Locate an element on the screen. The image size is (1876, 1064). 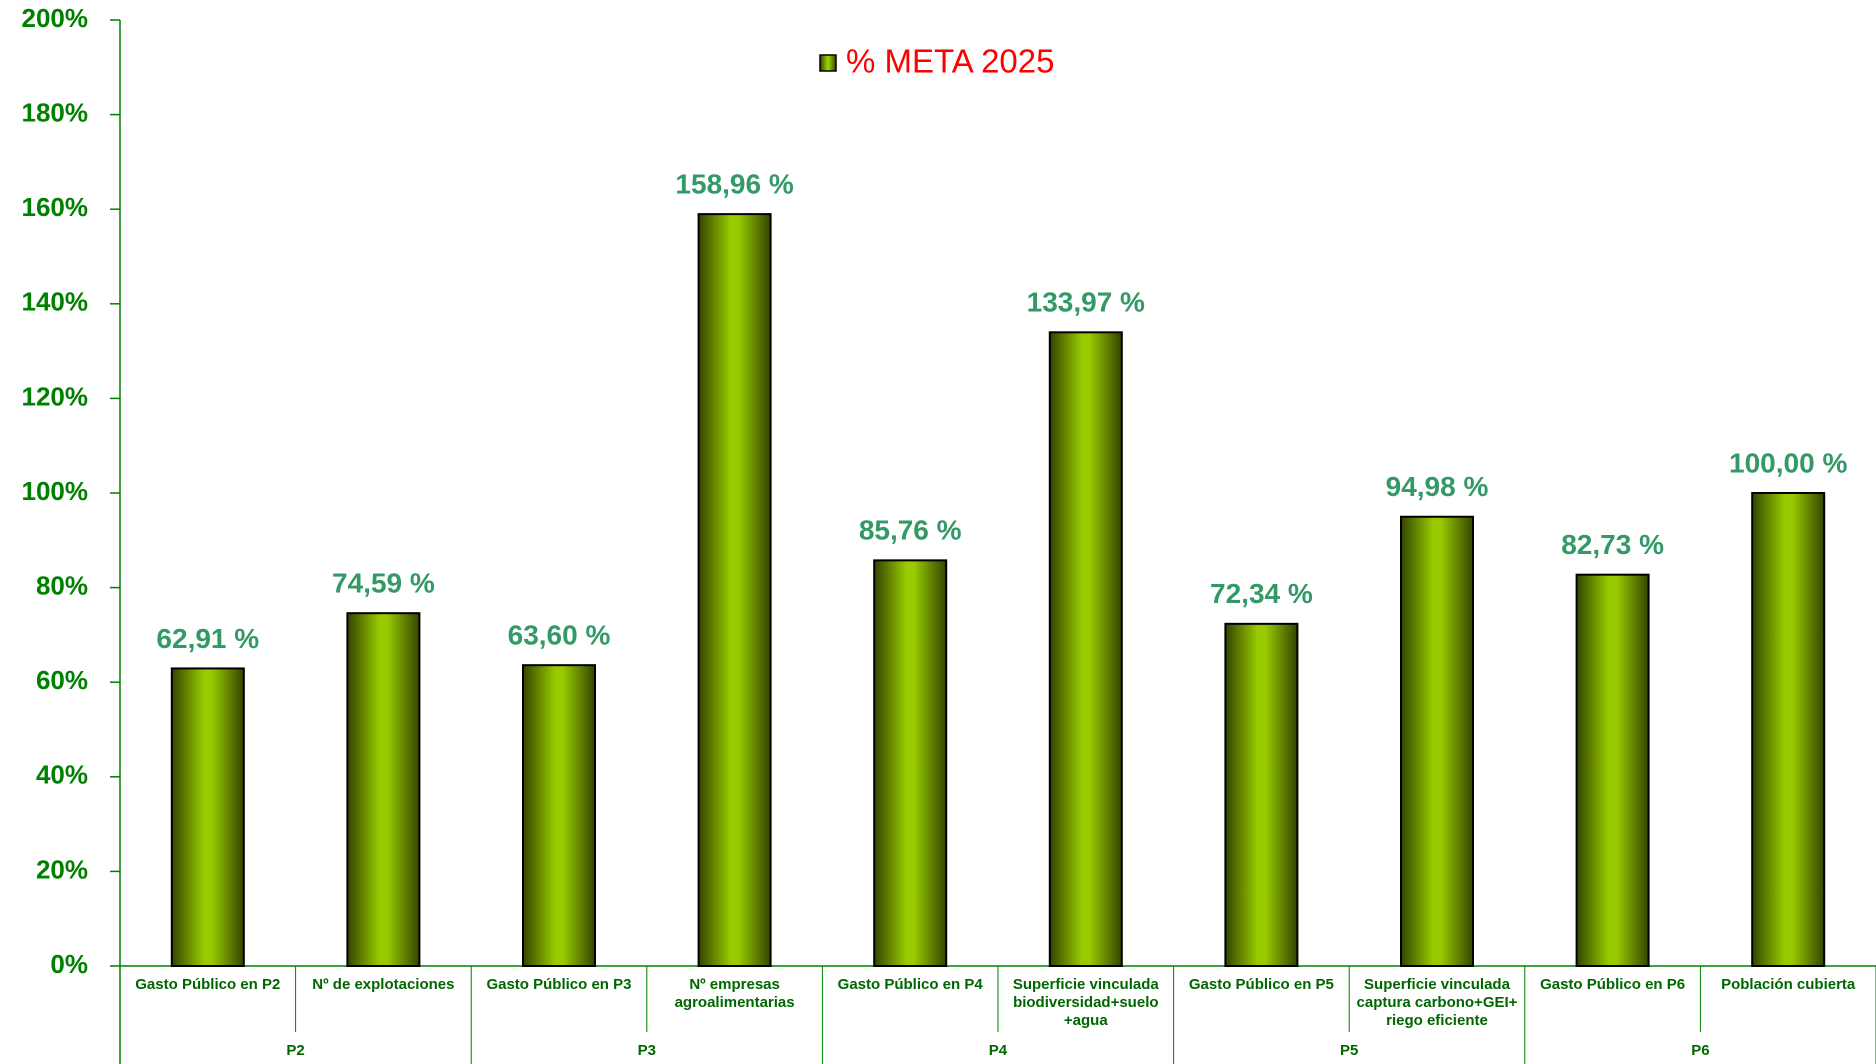
y-tick-label: 20% is located at coordinates (62, 869).